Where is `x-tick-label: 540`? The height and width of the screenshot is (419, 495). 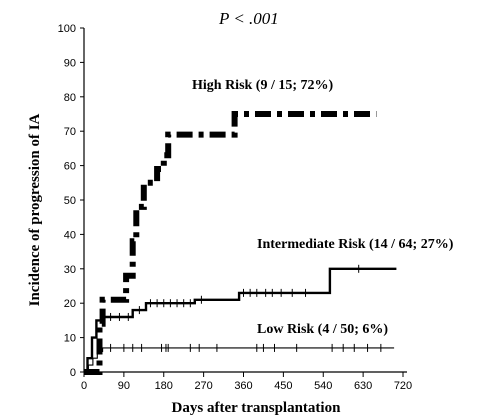 x-tick-label: 540 is located at coordinates (323, 386).